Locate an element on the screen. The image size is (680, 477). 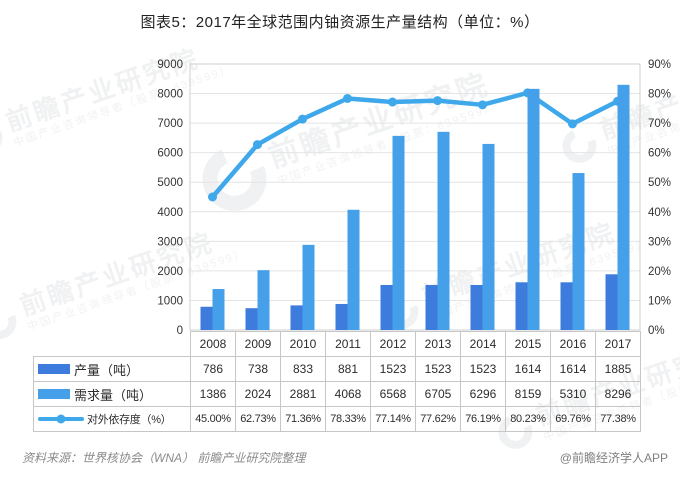
left-axis-tick-label: 2000 is located at coordinates (170, 272).